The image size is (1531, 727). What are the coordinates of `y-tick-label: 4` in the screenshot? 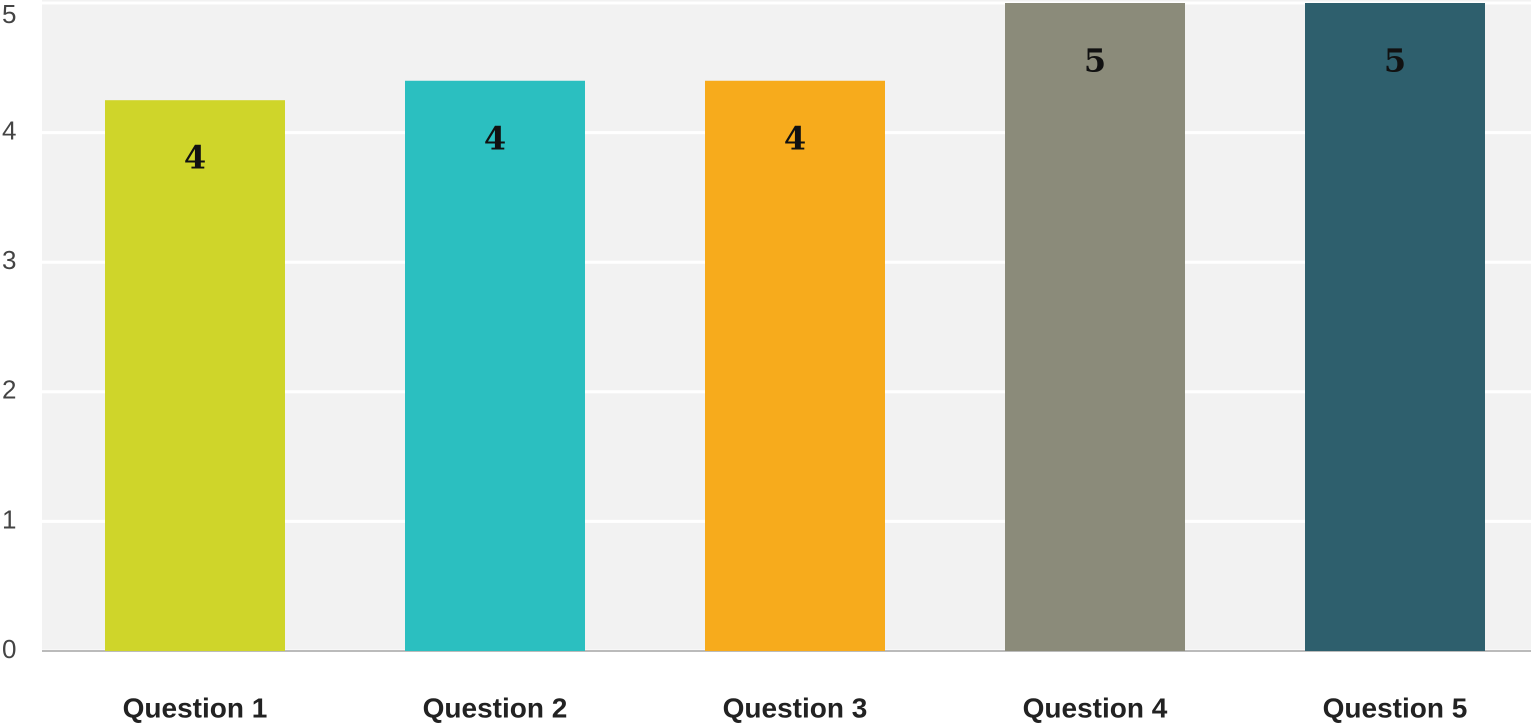 It's located at (9, 130).